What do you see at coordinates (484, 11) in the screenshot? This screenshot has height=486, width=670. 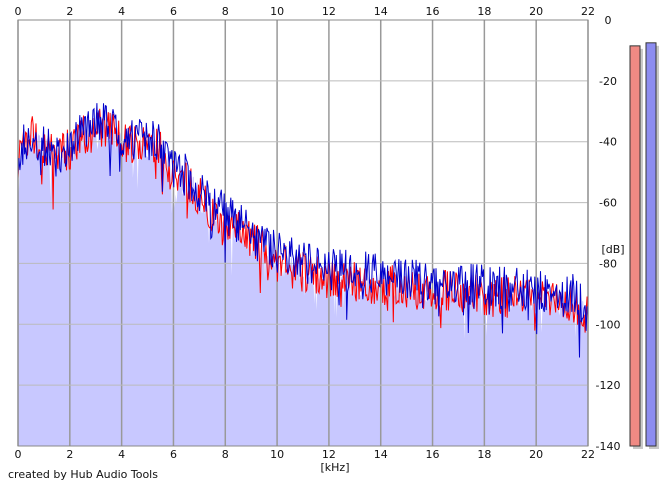 I see `x-tick-label-top: 18` at bounding box center [484, 11].